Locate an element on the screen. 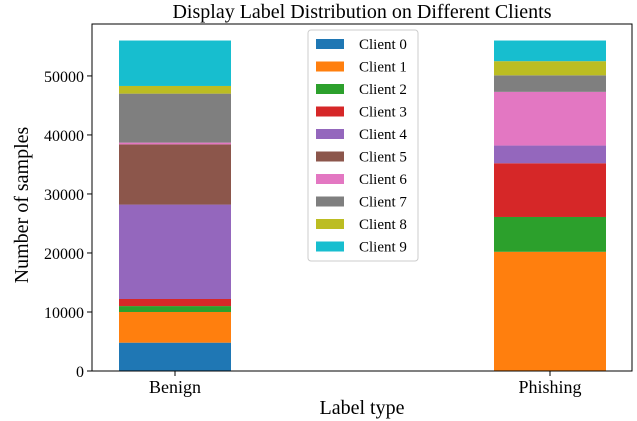 This screenshot has height=421, width=637. legend-label-client-9: Client 9 is located at coordinates (383, 248).